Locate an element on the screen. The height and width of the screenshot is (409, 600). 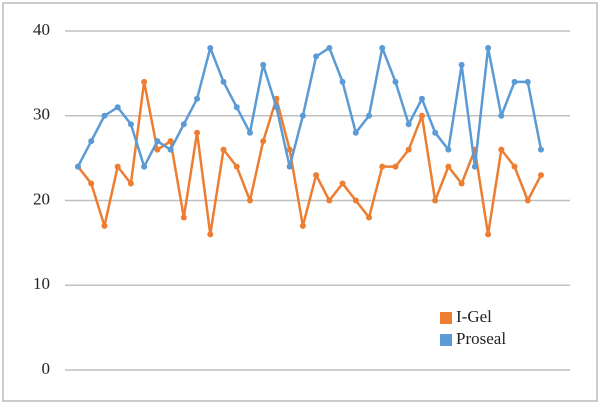
legend-label: I-Gel is located at coordinates (474, 316).